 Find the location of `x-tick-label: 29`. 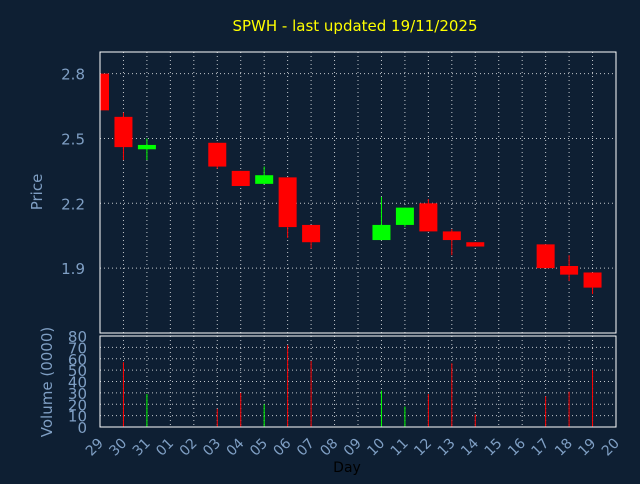

x-tick-label: 29 is located at coordinates (95, 448).